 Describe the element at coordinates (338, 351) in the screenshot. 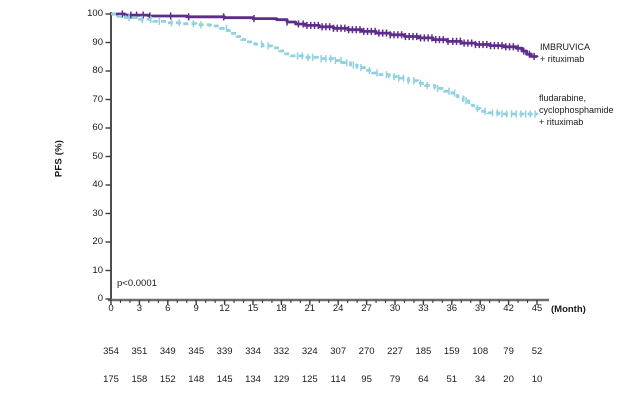

I see `imbruvica-at-risk-value: 307` at that location.